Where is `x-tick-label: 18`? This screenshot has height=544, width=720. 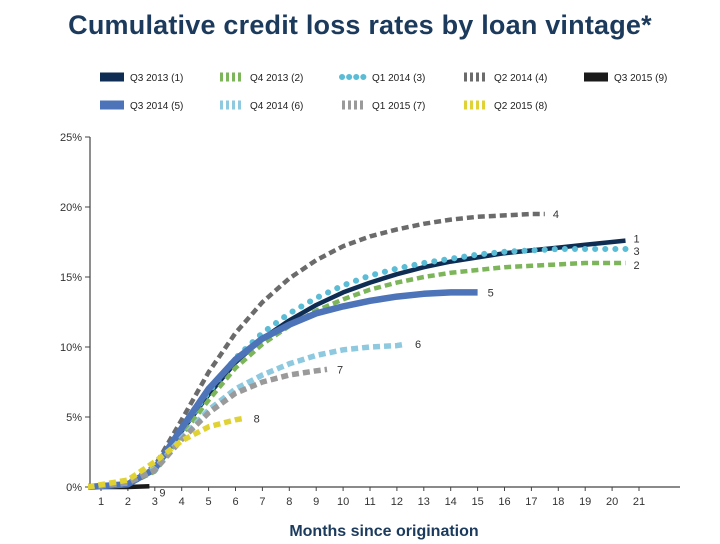
x-tick-label: 18 is located at coordinates (558, 502).